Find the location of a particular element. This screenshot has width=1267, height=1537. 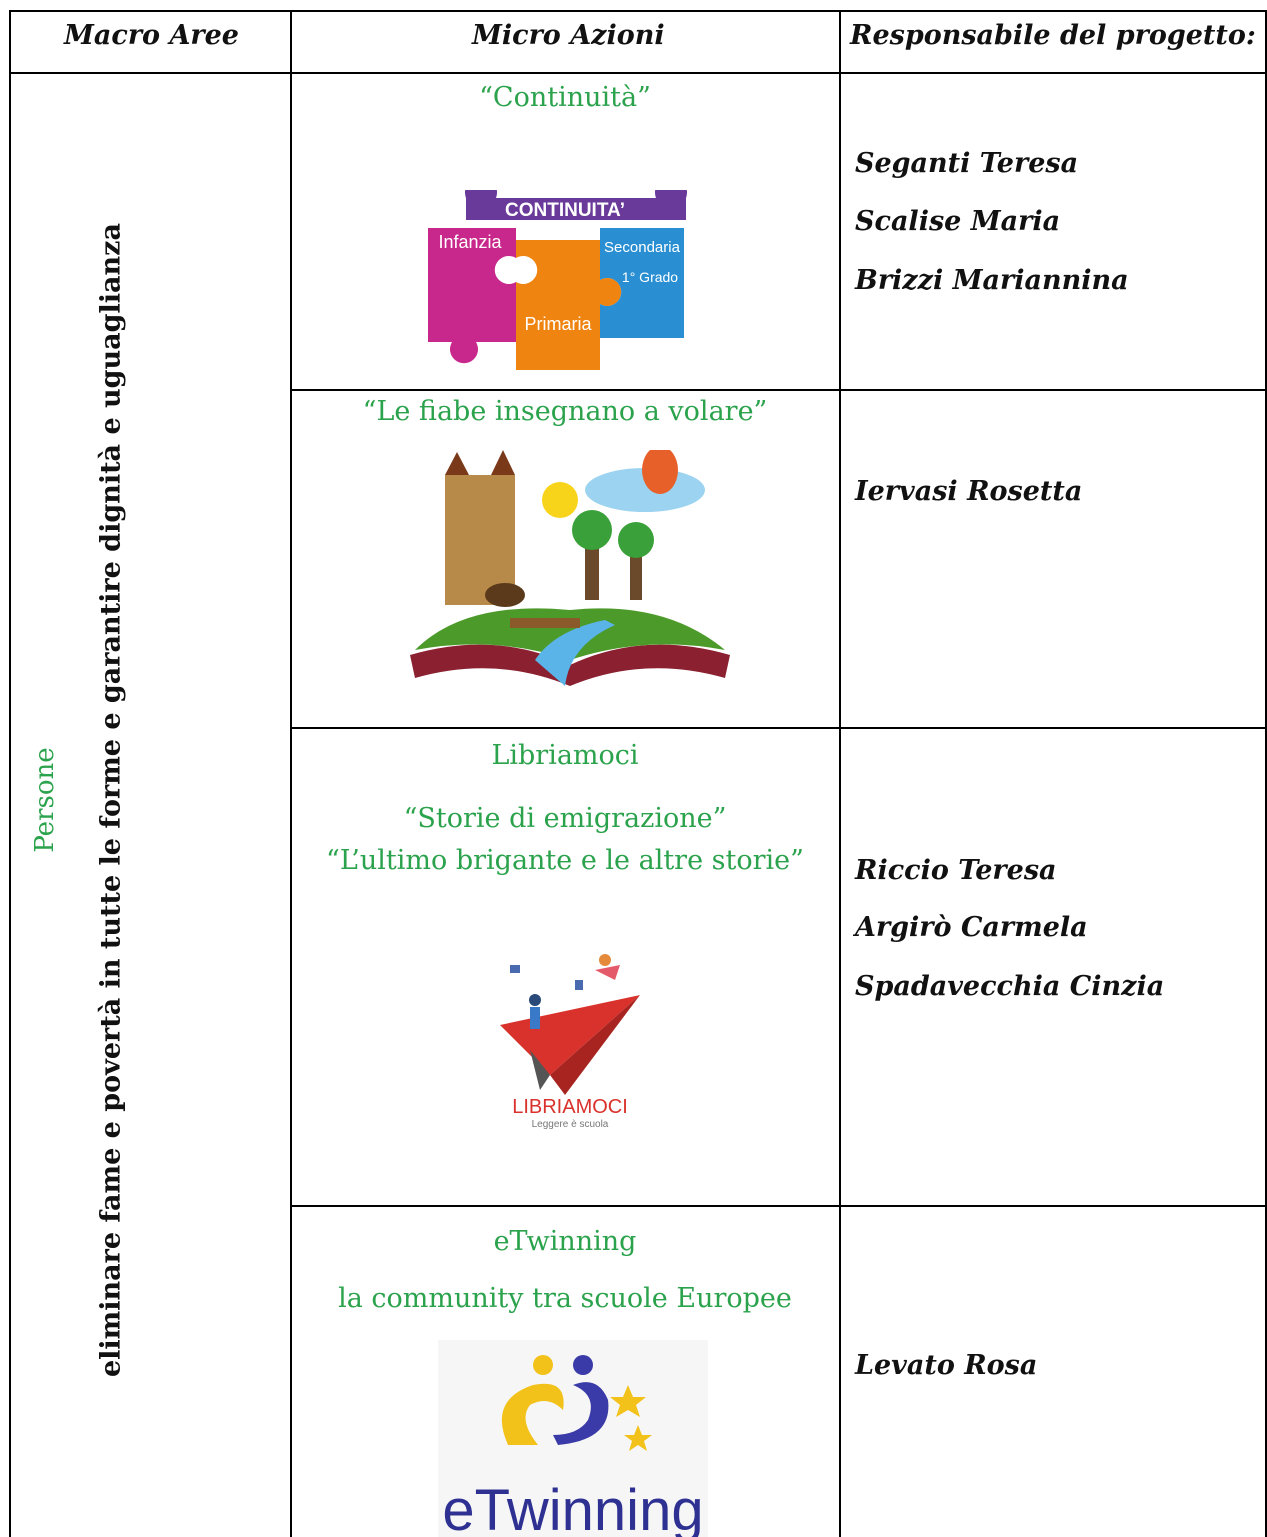

action-title: “Continuità” is located at coordinates (565, 97).